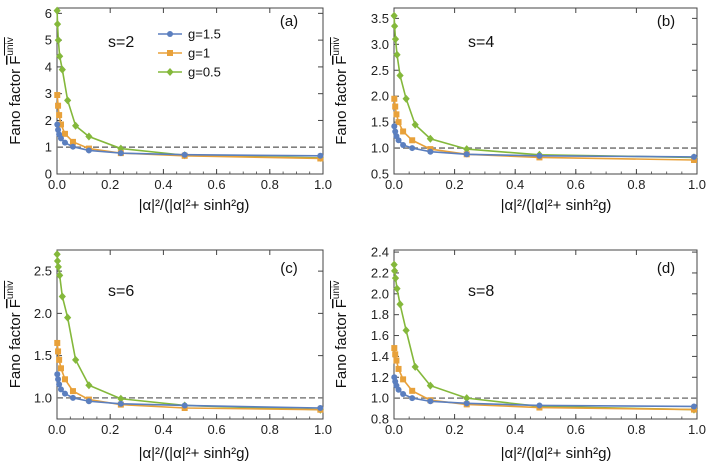  What do you see at coordinates (289, 268) in the screenshot?
I see `panel-letter: (c)` at bounding box center [289, 268].